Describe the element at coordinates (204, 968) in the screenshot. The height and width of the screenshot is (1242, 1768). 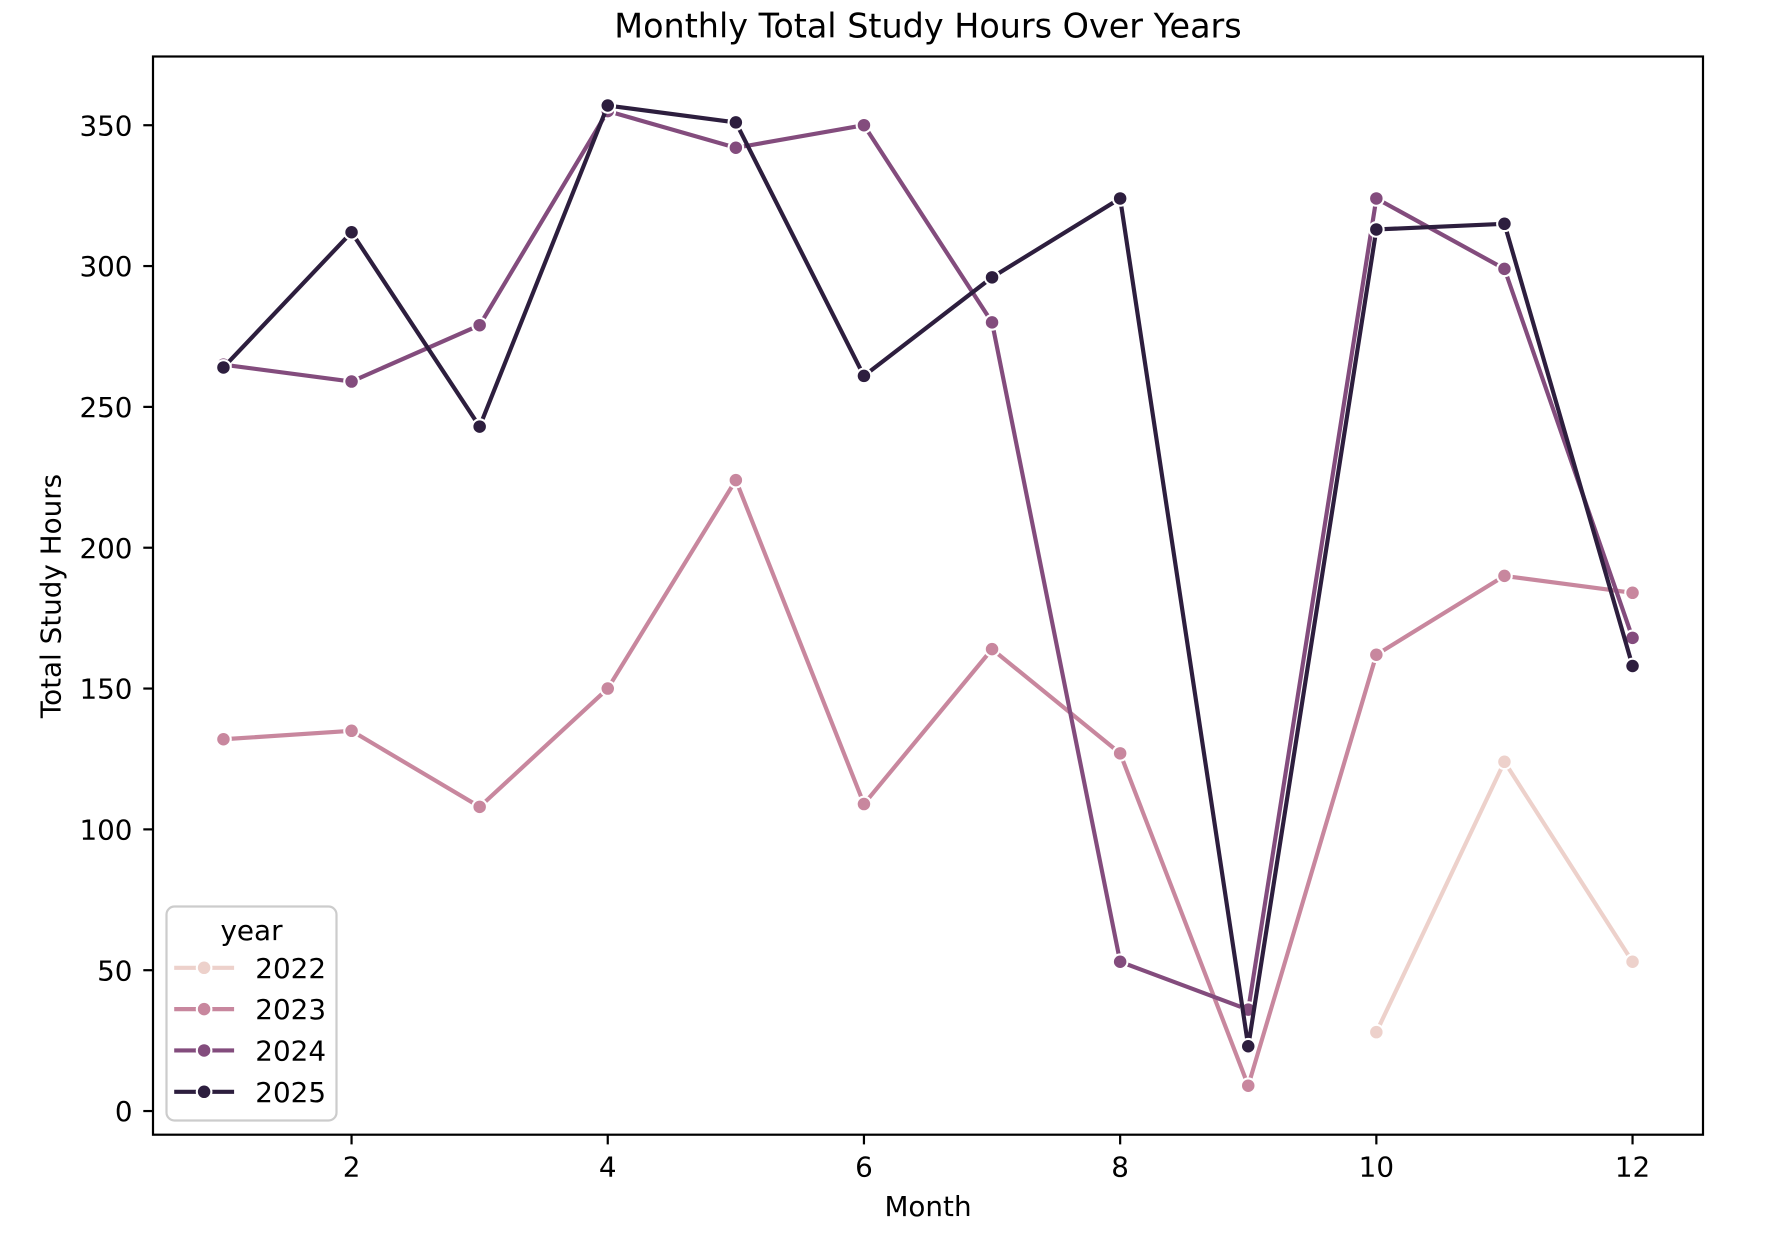
I see `legend-swatch-marker-2022` at that location.